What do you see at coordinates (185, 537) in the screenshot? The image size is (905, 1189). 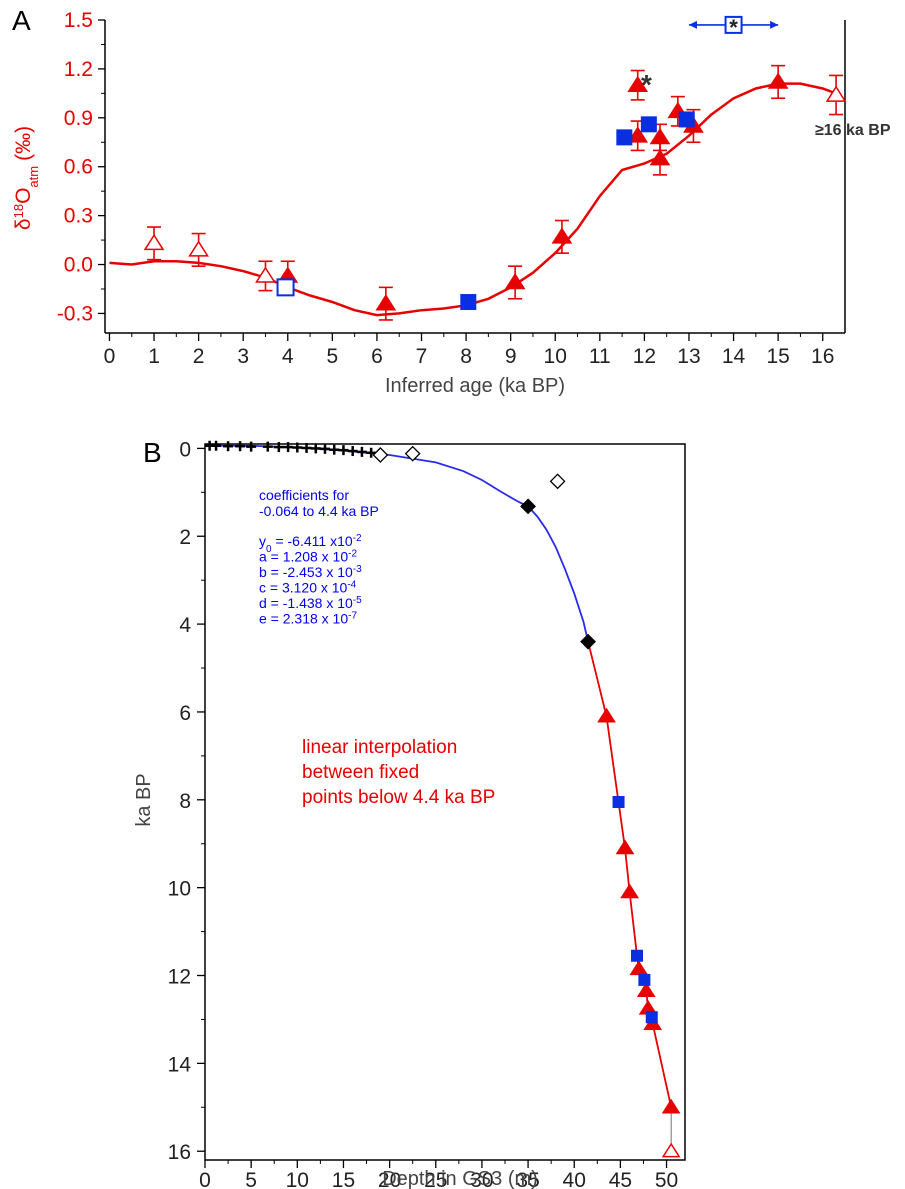 I see `y-tick-label: 2` at bounding box center [185, 537].